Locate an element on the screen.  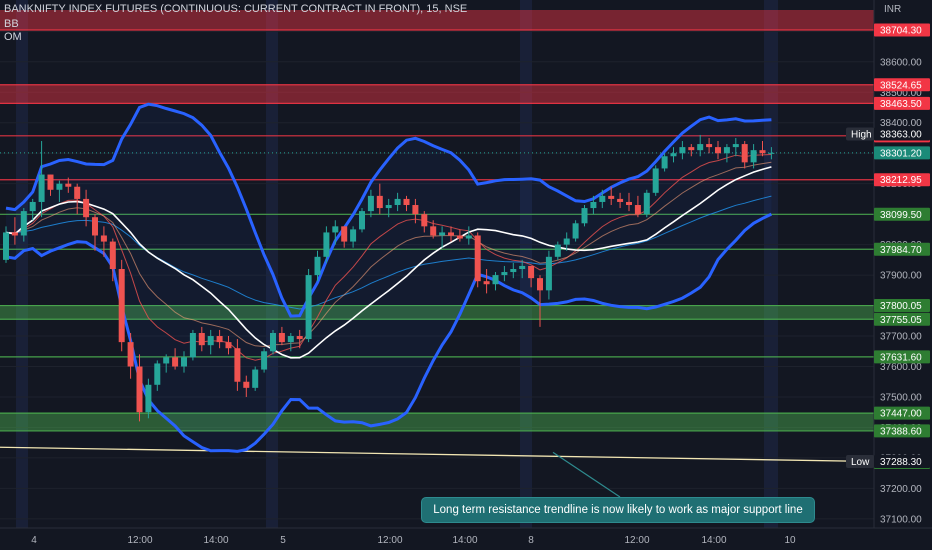
price-axis-tick: 37900.00 is located at coordinates (901, 276).